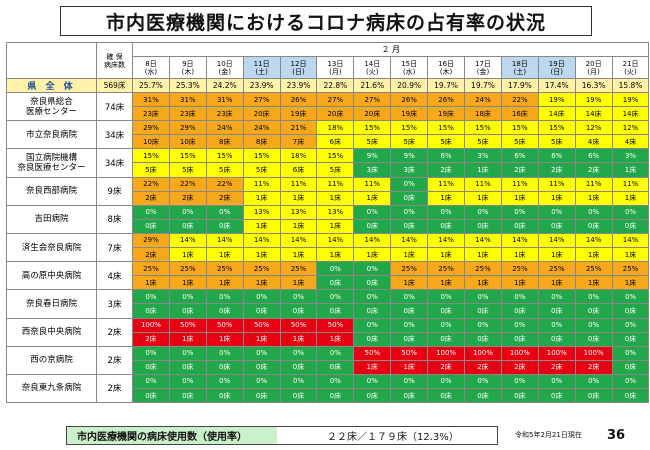  What do you see at coordinates (51, 332) in the screenshot?
I see `hospital-name-line: 西奈良中央病院` at bounding box center [51, 332].